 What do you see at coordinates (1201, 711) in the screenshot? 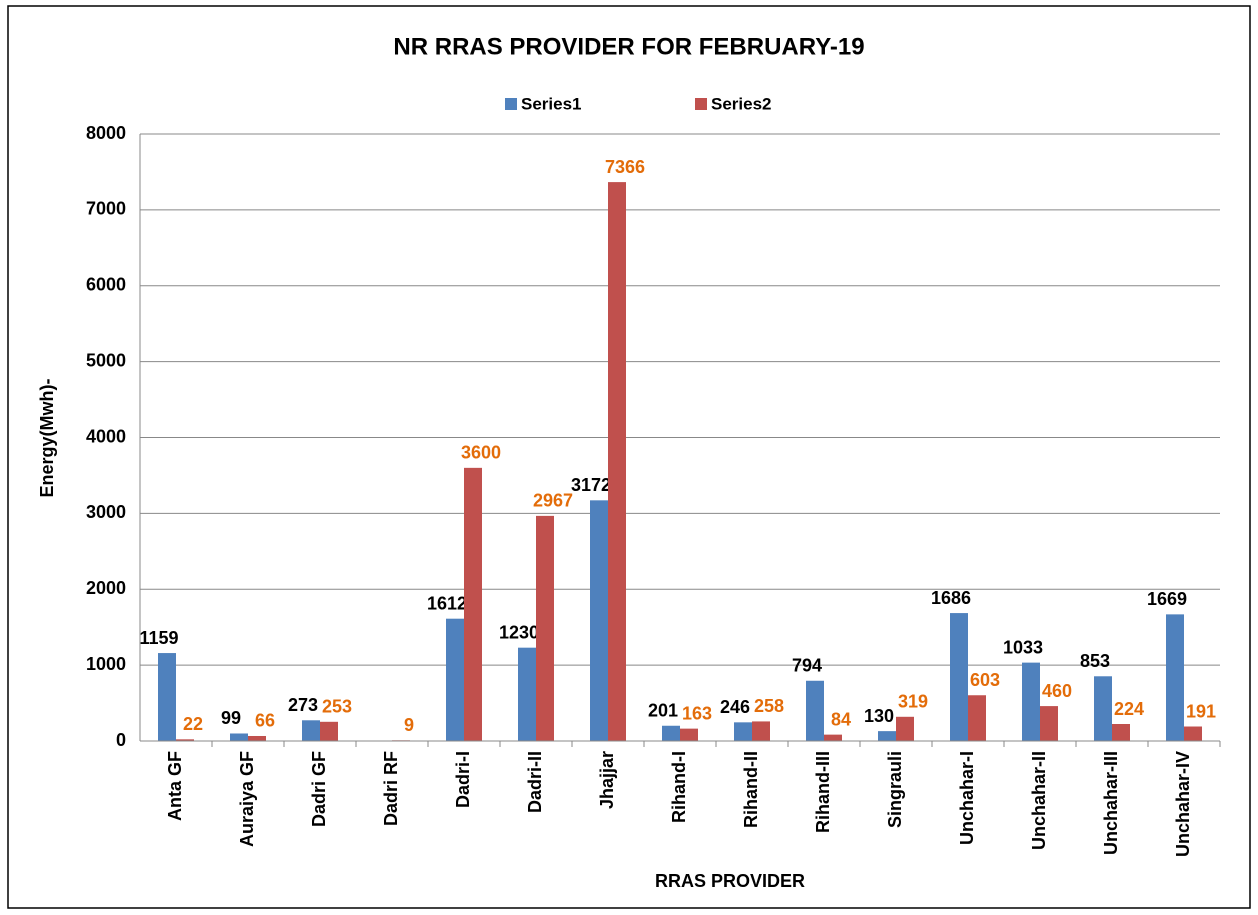
I see `data-label: 191` at bounding box center [1201, 711].